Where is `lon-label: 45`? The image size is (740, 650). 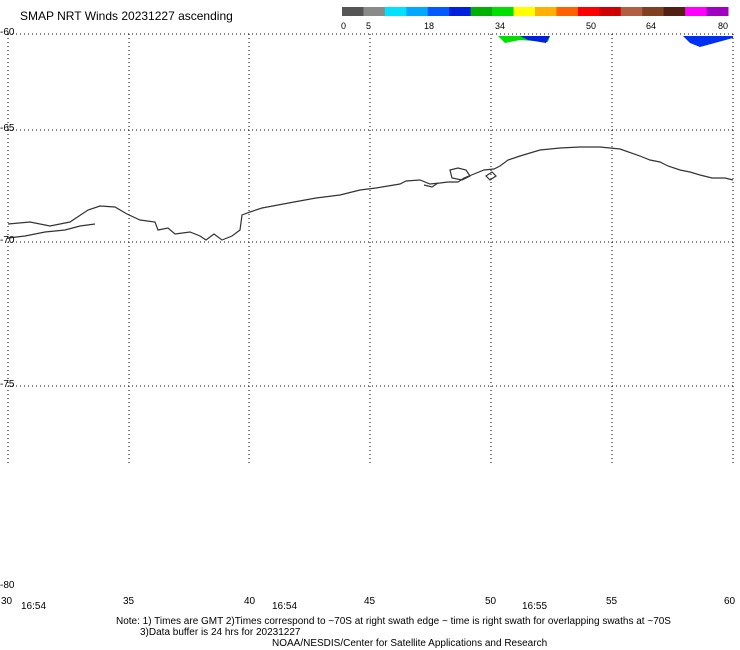 lon-label: 45 is located at coordinates (370, 601).